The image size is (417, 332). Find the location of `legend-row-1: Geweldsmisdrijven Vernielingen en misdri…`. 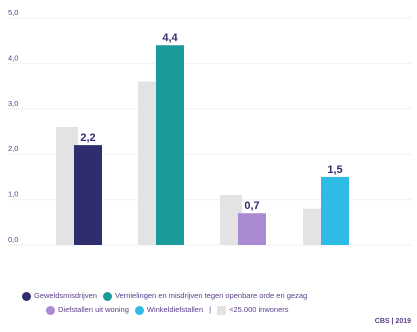

legend-row-1: Geweldsmisdrijven Vernielingen en misdri… is located at coordinates (217, 296).